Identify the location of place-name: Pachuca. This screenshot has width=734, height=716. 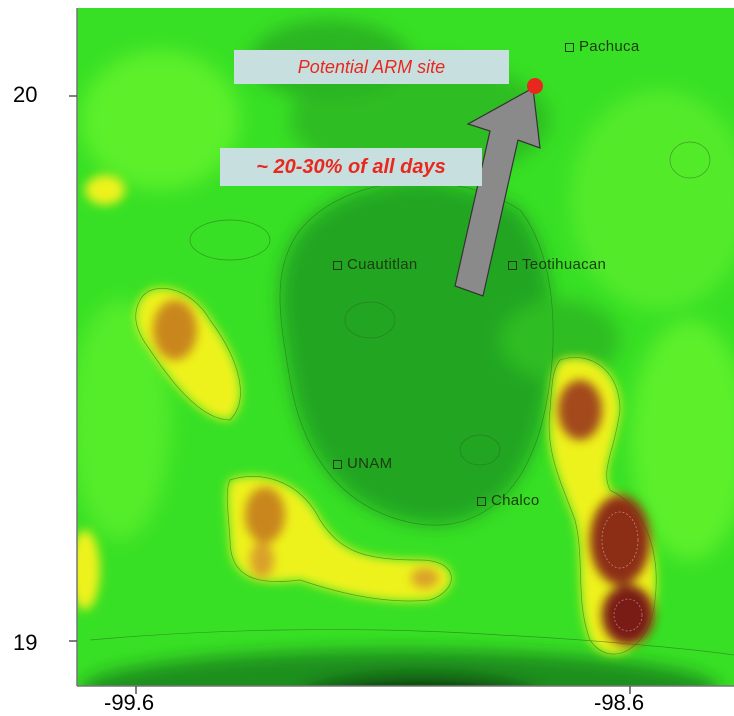
(609, 46).